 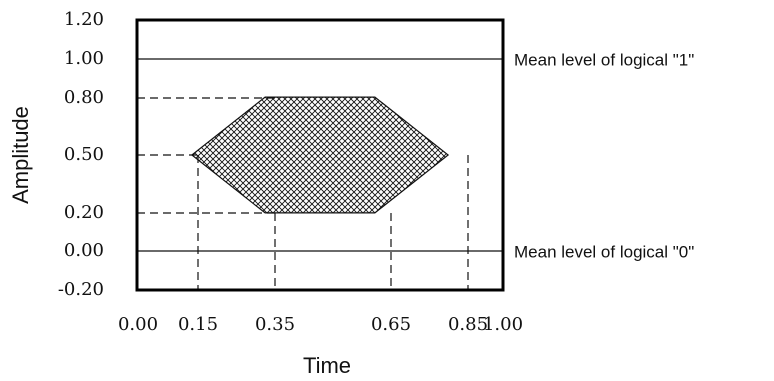 What do you see at coordinates (138, 324) in the screenshot?
I see `x-tick-0-00: 0.00` at bounding box center [138, 324].